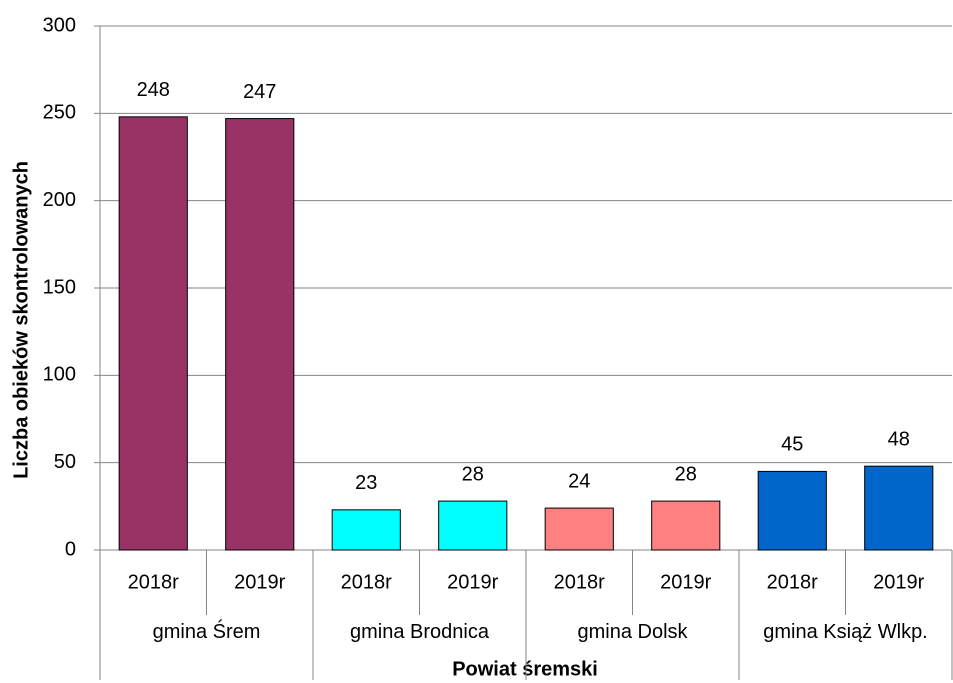  I want to click on data-label: 48, so click(899, 439).